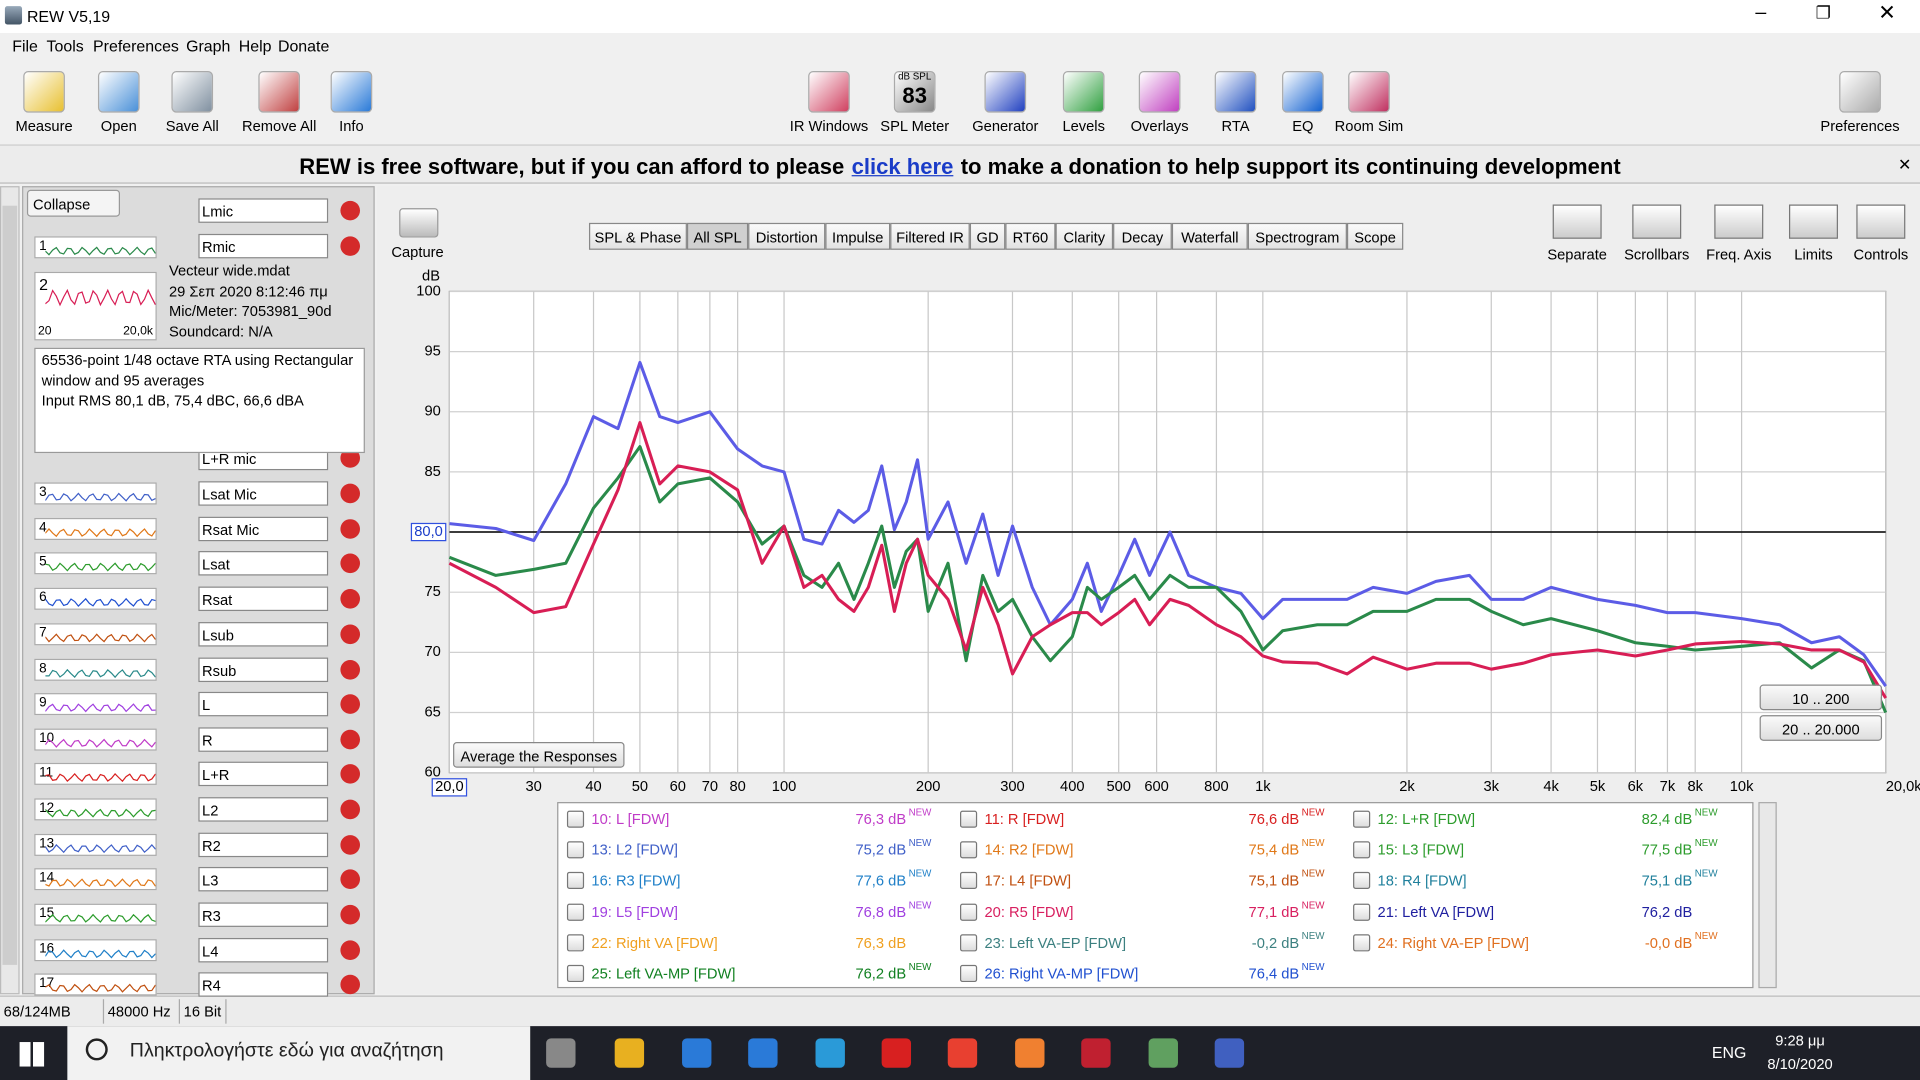 The image size is (1920, 1080). Describe the element at coordinates (95, 493) in the screenshot. I see `measurement-thumbnail: 3` at that location.